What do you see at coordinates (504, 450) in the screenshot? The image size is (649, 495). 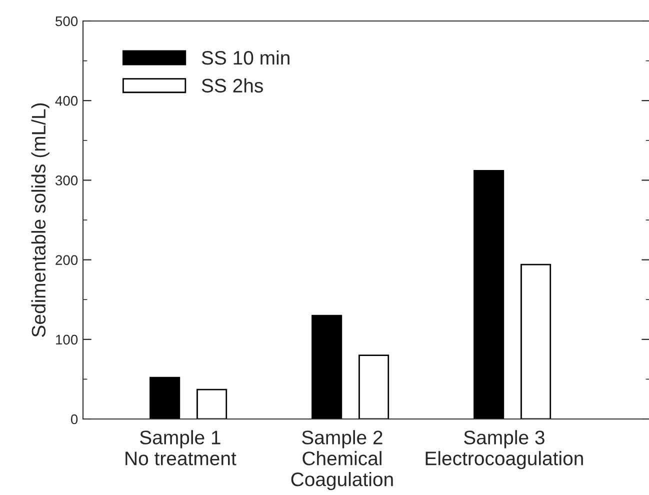 I see `x-tick-label: Sample 3 Electrocoagulation` at bounding box center [504, 450].